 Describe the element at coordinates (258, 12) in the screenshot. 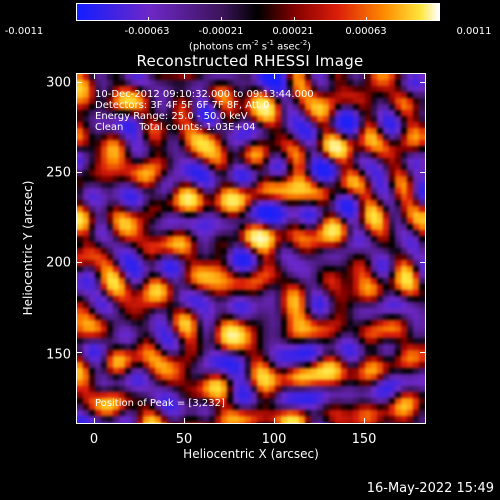

I see `colorbar` at that location.